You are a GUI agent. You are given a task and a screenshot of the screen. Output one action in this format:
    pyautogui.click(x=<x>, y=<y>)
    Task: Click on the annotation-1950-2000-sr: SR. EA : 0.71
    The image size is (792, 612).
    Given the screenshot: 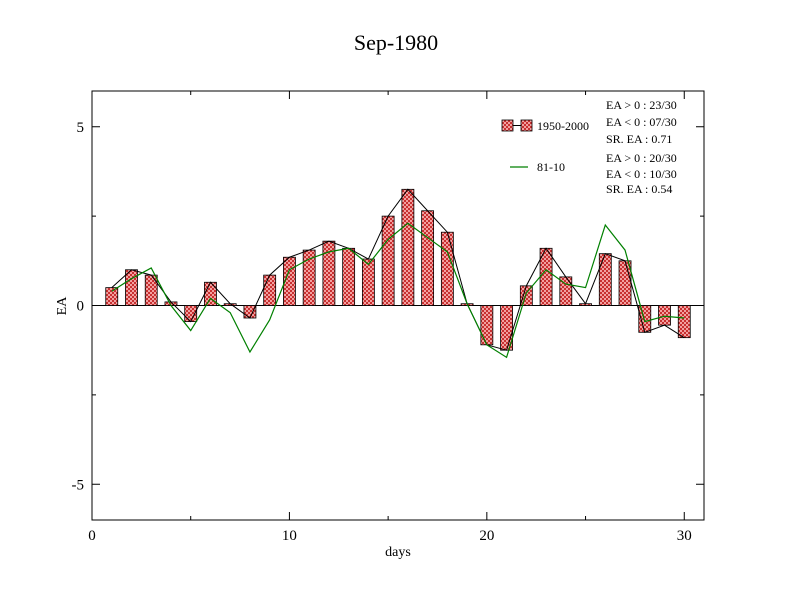 What is the action you would take?
    pyautogui.click(x=639, y=139)
    